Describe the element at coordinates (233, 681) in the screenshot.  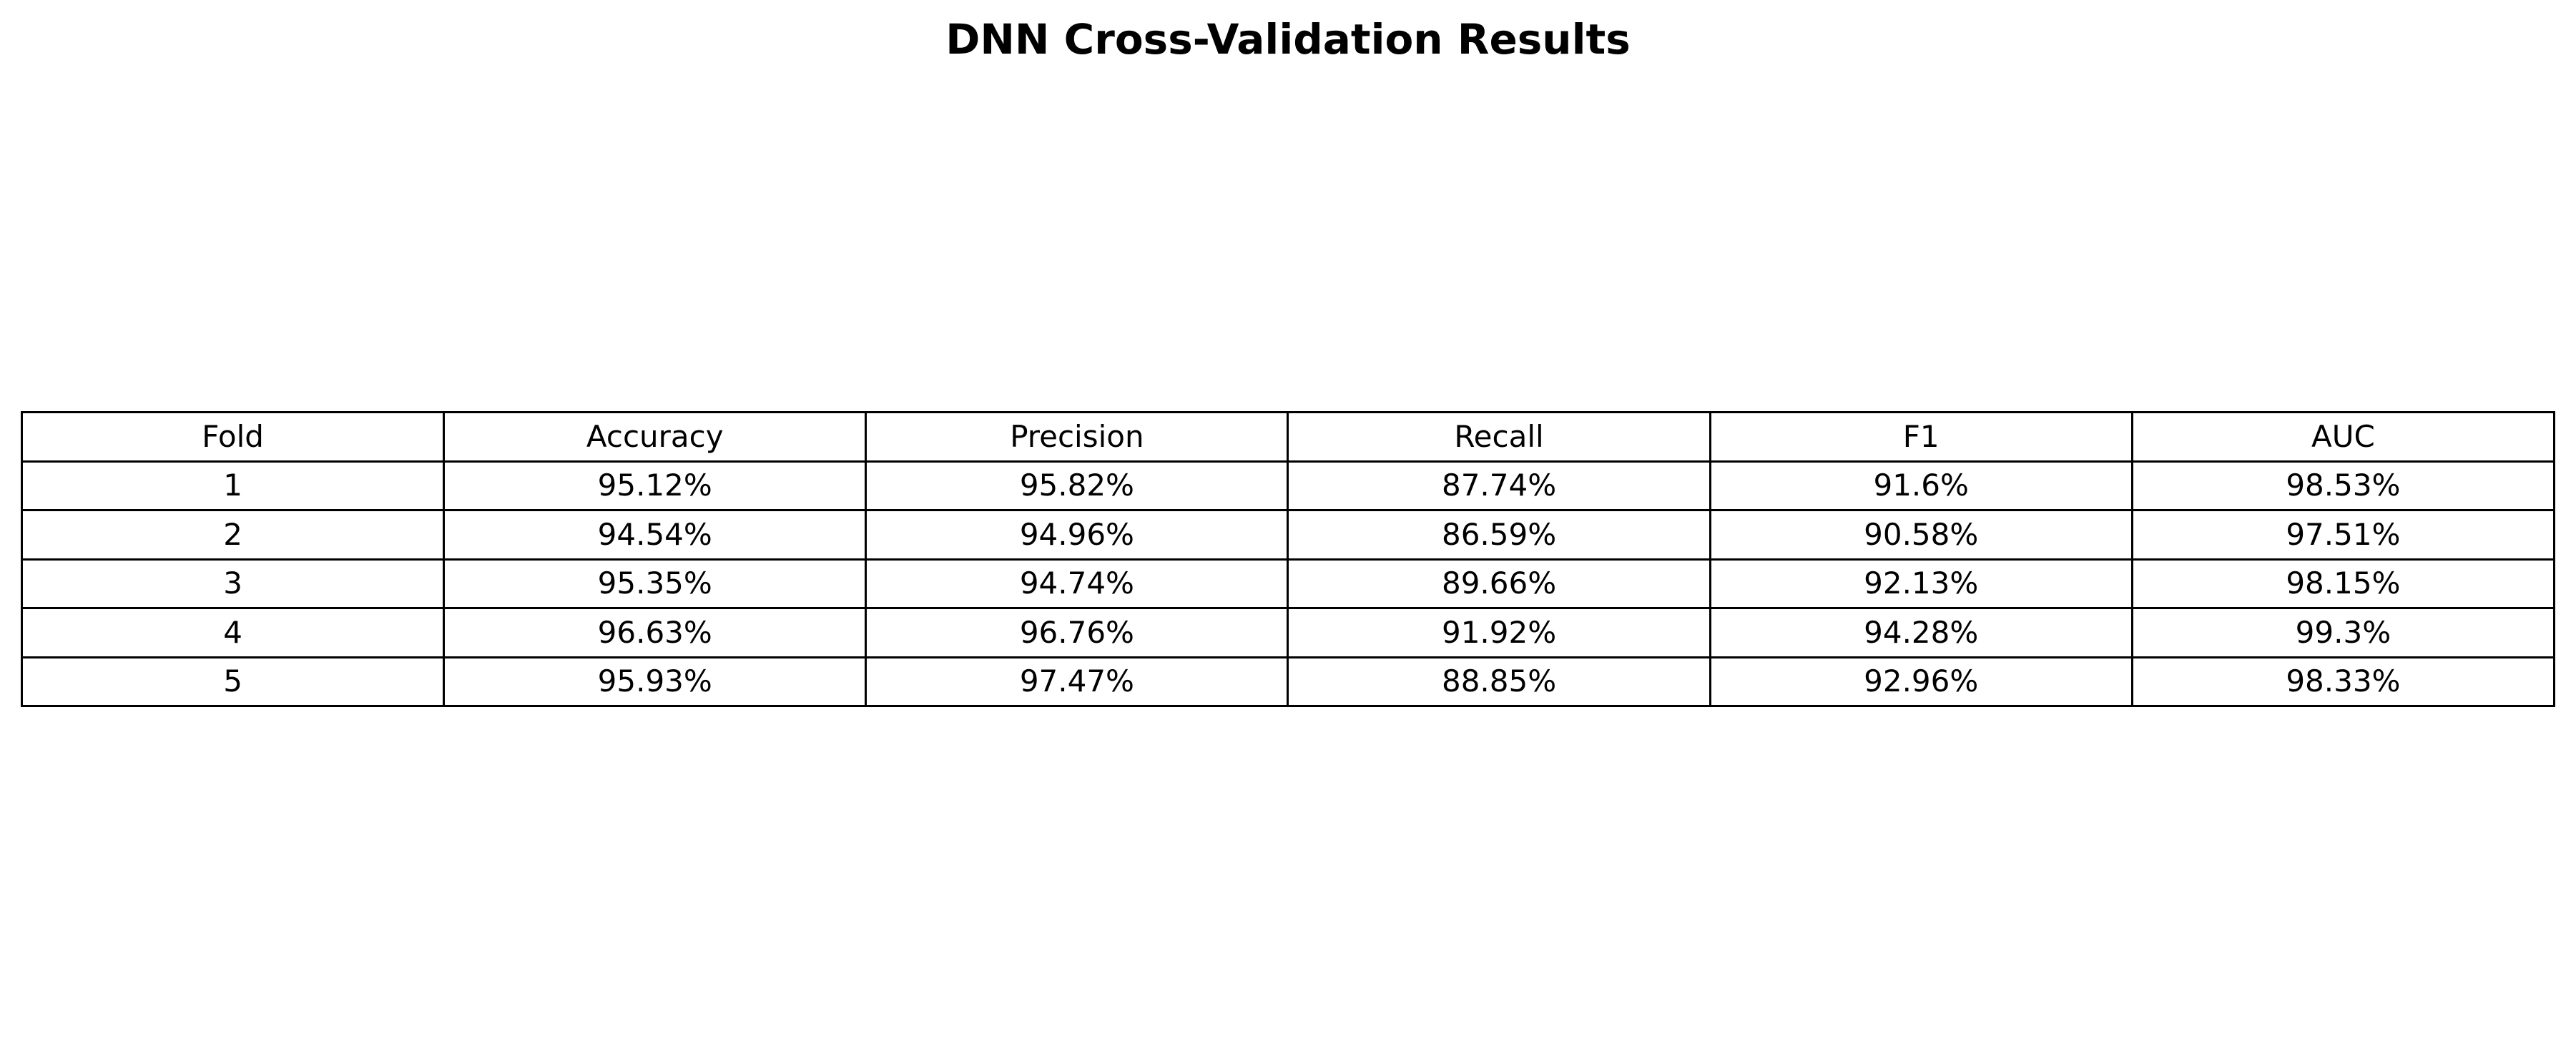
I see `table-cell: 5` at that location.